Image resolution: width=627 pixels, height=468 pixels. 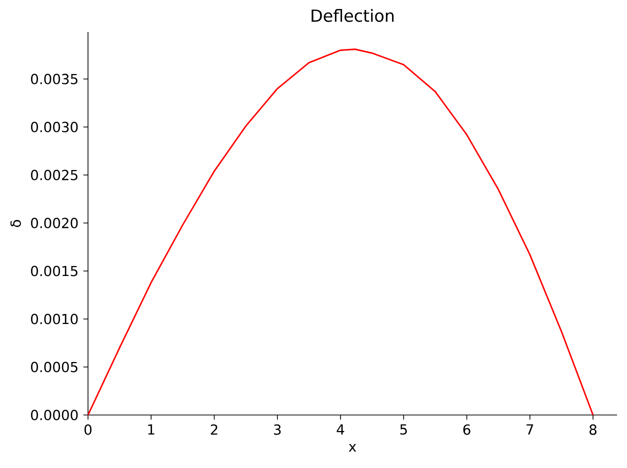 What do you see at coordinates (54, 271) in the screenshot?
I see `y-tick-label: 0.0015` at bounding box center [54, 271].